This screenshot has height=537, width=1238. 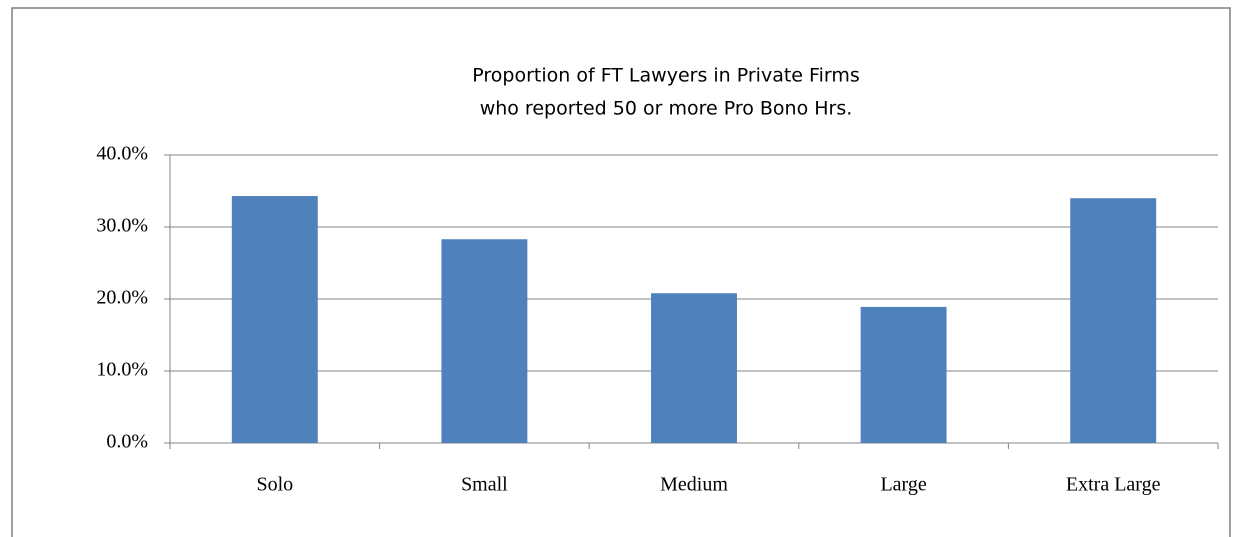 I want to click on x-tick-label: Medium, so click(x=694, y=485).